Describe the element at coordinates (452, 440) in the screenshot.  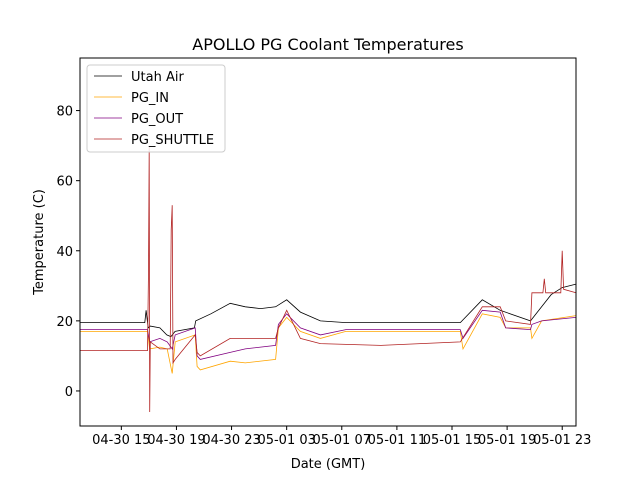
I see `x-tick-label: 05-01 15` at that location.